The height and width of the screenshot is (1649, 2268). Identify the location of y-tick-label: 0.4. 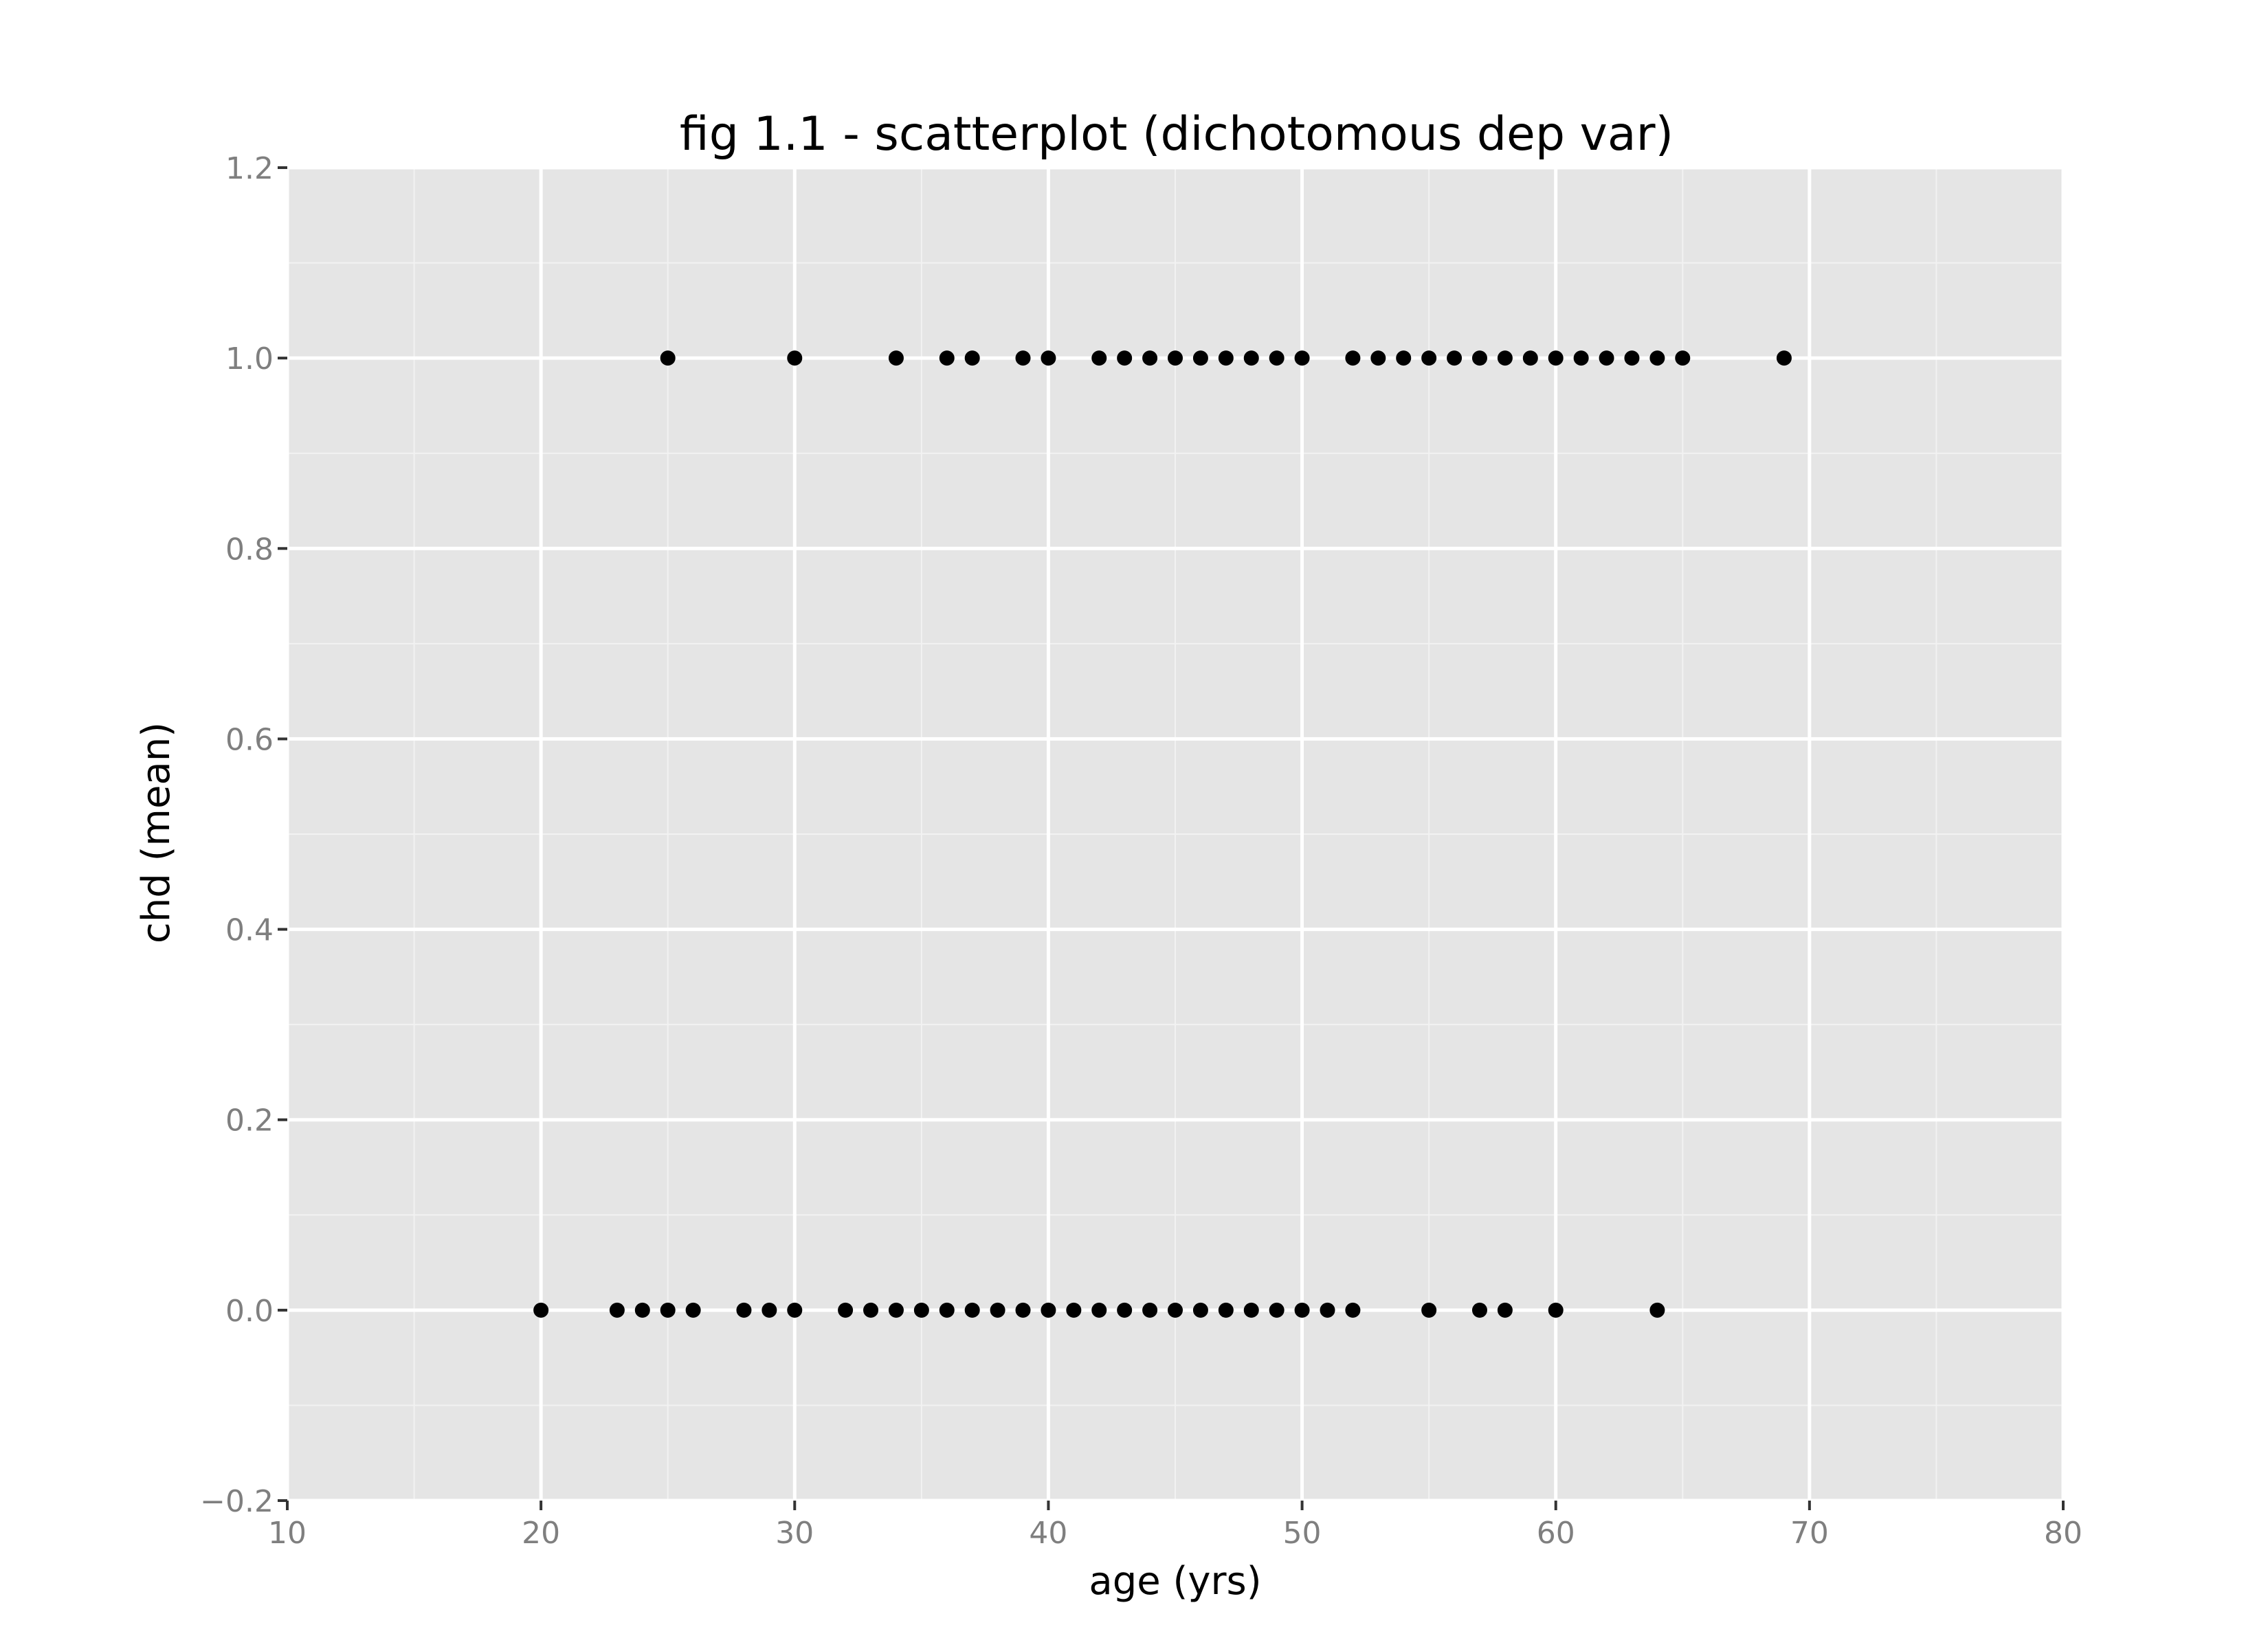
(250, 930).